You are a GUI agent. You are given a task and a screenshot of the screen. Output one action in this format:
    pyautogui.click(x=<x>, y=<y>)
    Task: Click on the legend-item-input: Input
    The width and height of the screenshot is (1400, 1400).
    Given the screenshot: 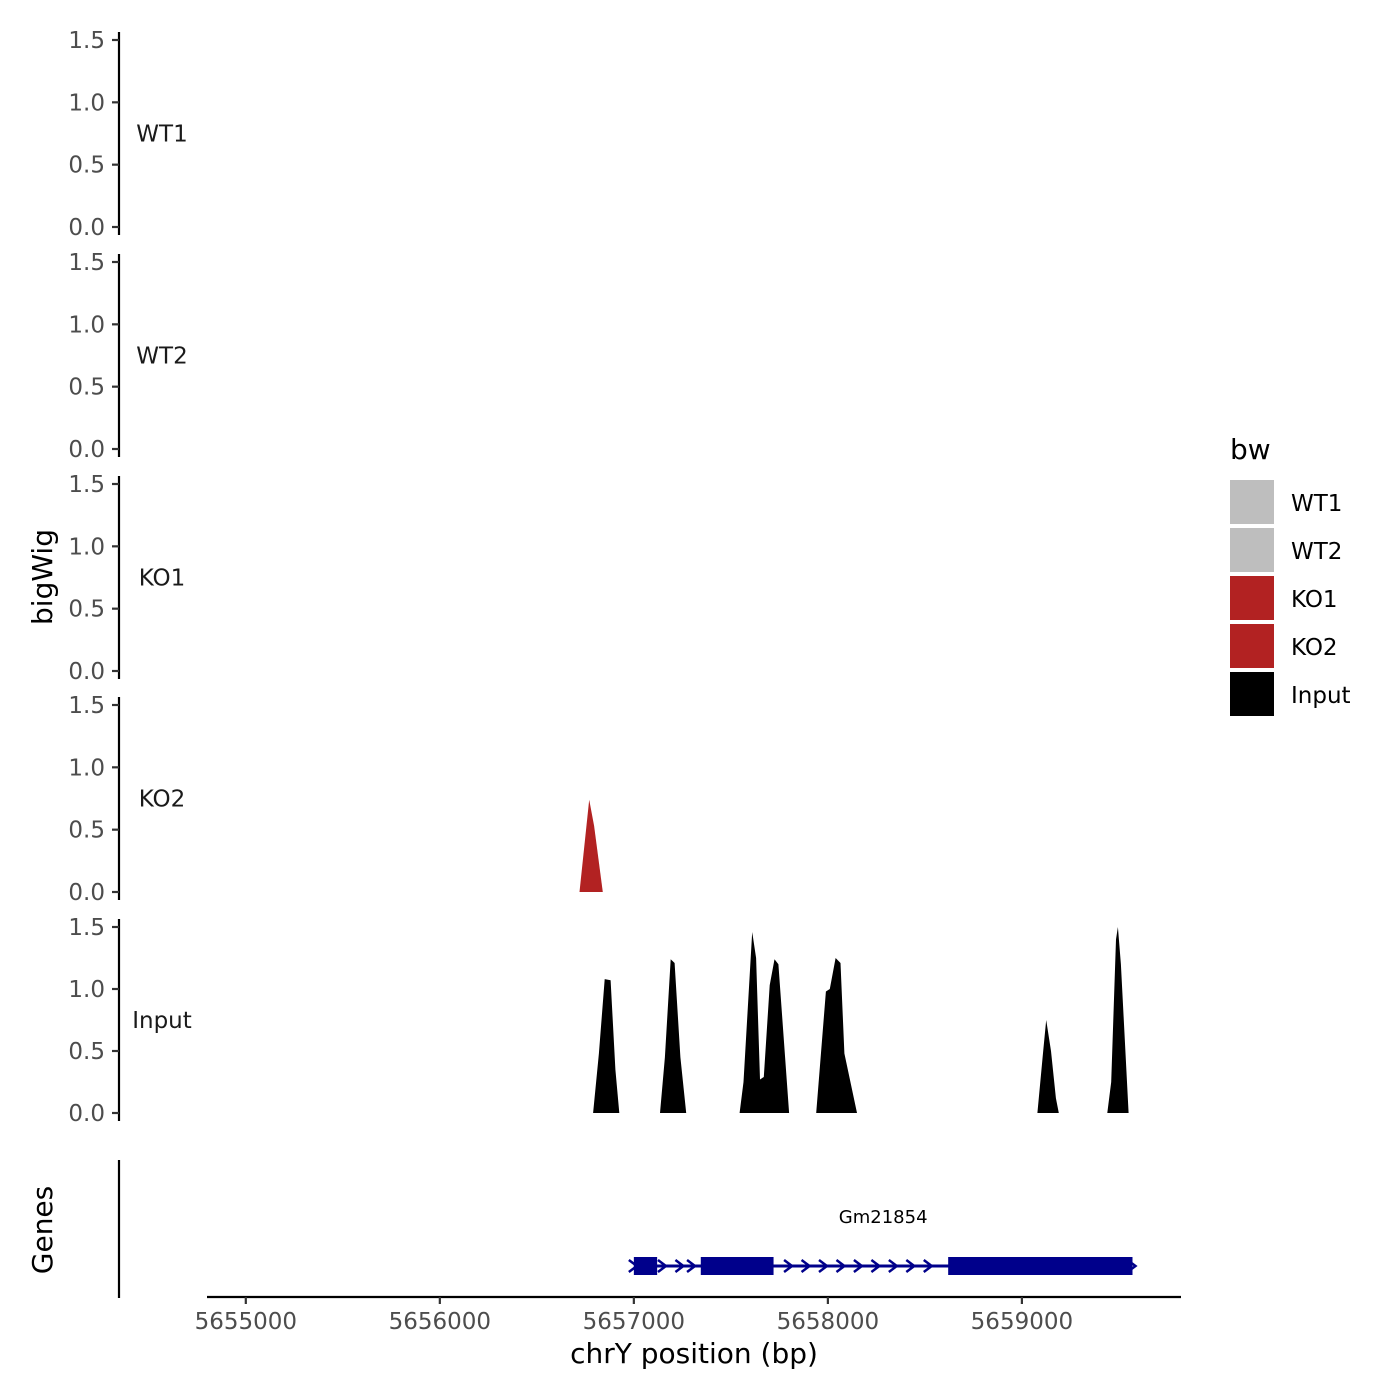 What is the action you would take?
    pyautogui.click(x=1290, y=694)
    